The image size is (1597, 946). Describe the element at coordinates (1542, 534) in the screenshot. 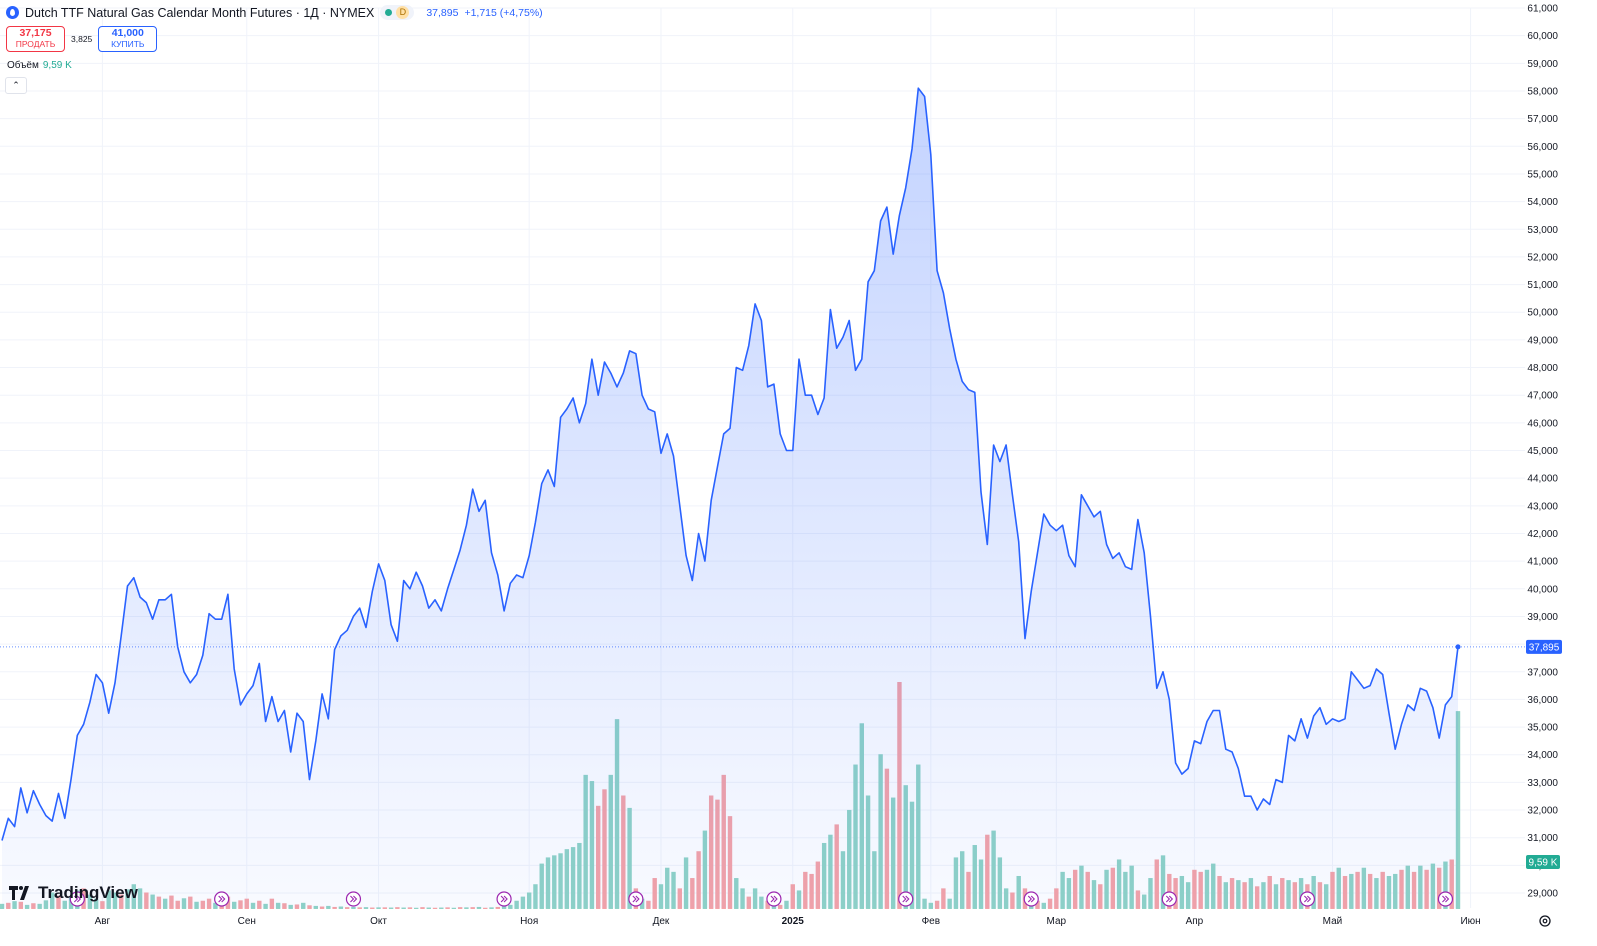

I see `y-tick-label: 42,000` at that location.